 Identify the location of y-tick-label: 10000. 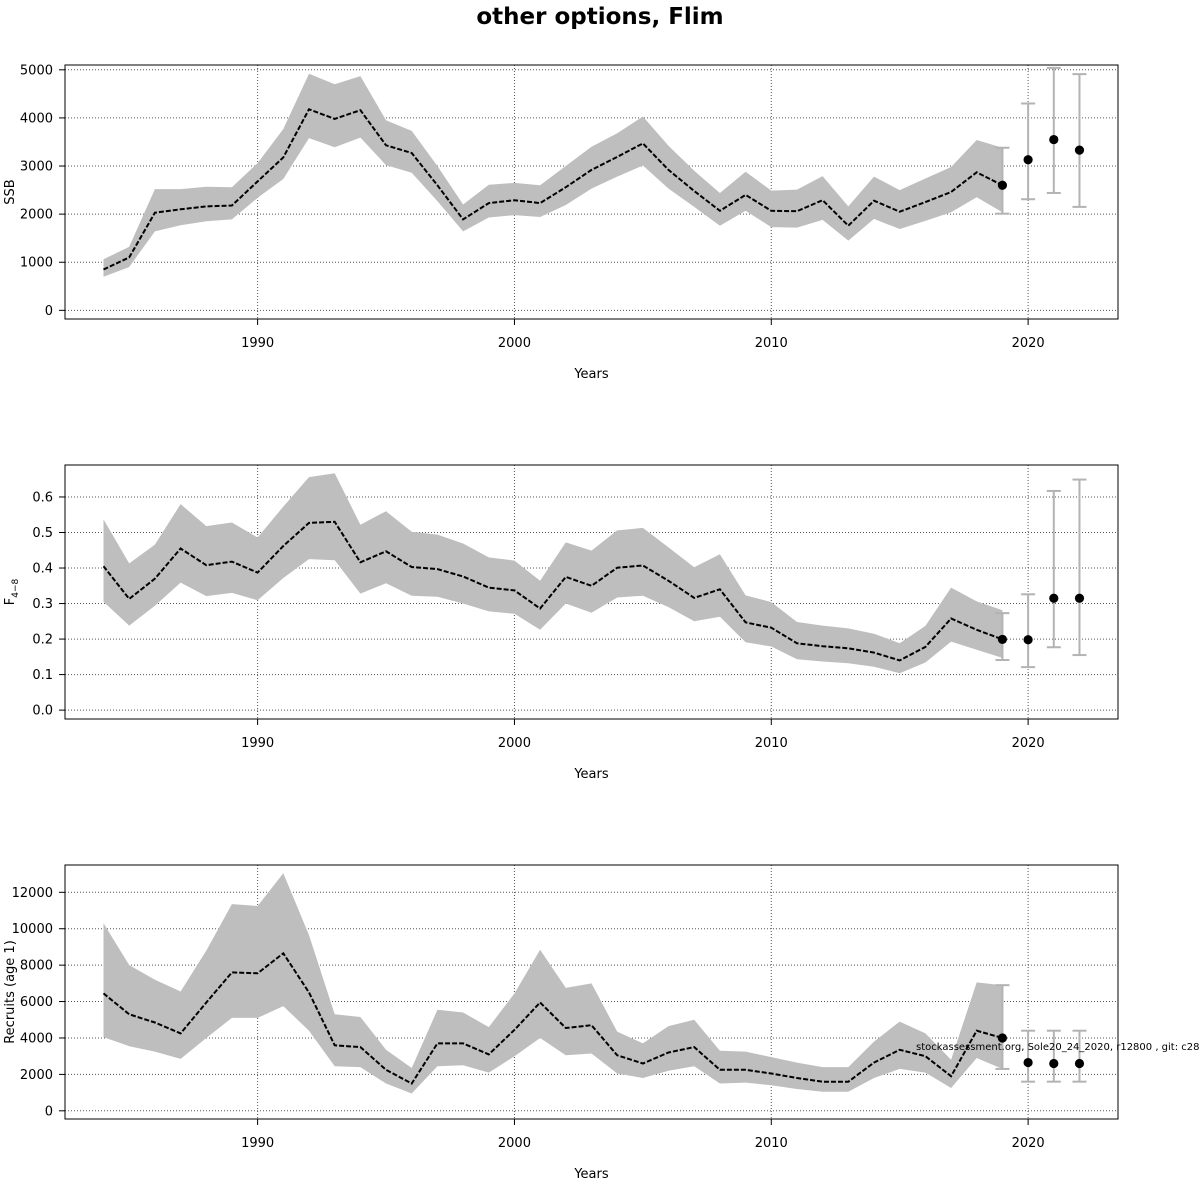
(32, 929).